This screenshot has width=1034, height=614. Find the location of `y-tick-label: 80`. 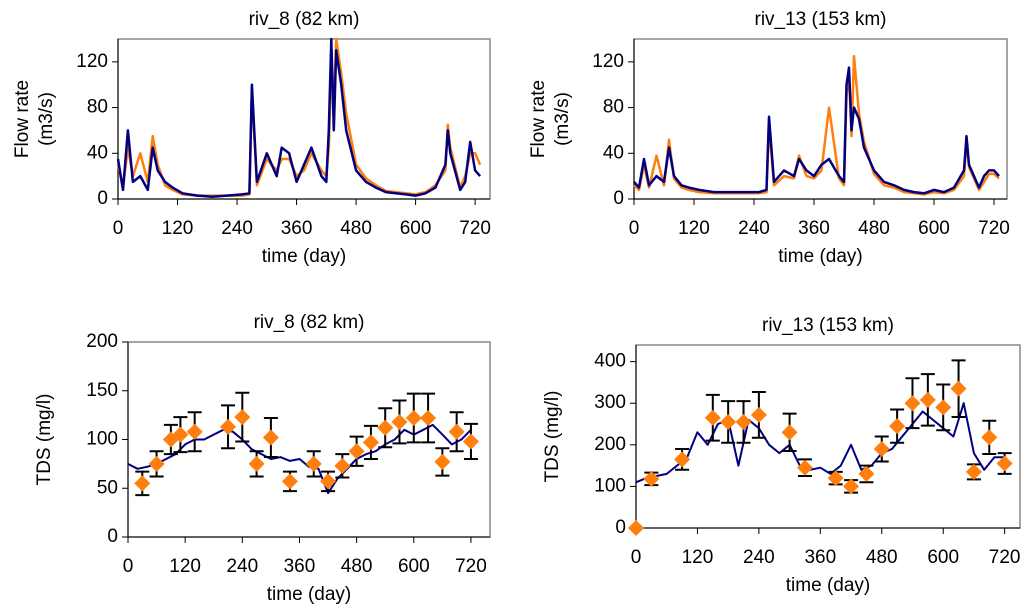

y-tick-label: 80 is located at coordinates (97, 107).